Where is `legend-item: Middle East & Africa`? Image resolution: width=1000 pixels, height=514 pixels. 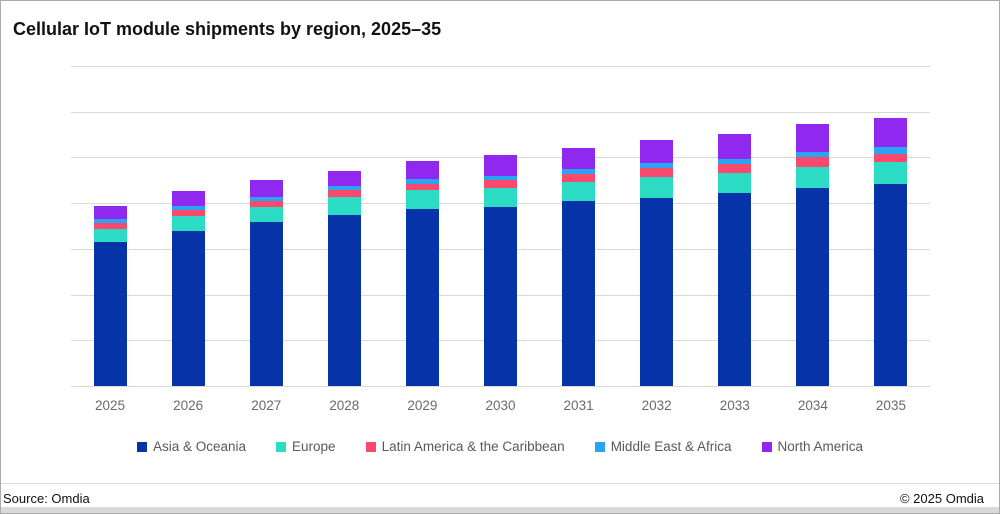
legend-item: Middle East & Africa is located at coordinates (663, 446).